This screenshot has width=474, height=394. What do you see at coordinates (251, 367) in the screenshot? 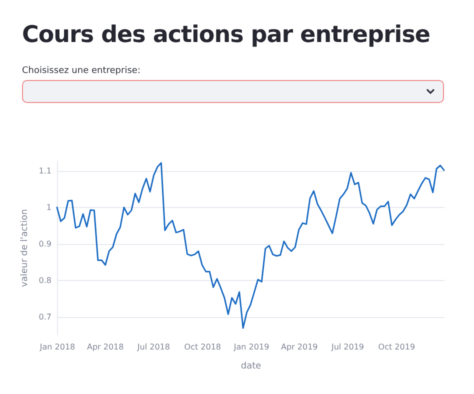
I see `x-axis-title: date` at bounding box center [251, 367].